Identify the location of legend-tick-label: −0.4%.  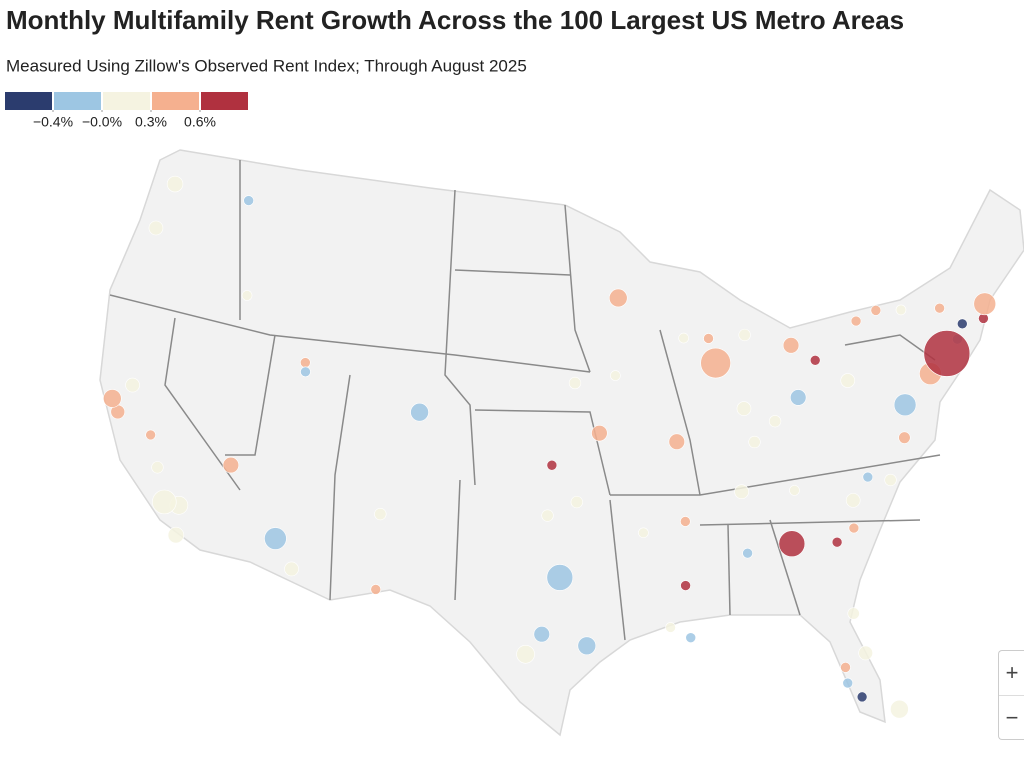
(53, 122).